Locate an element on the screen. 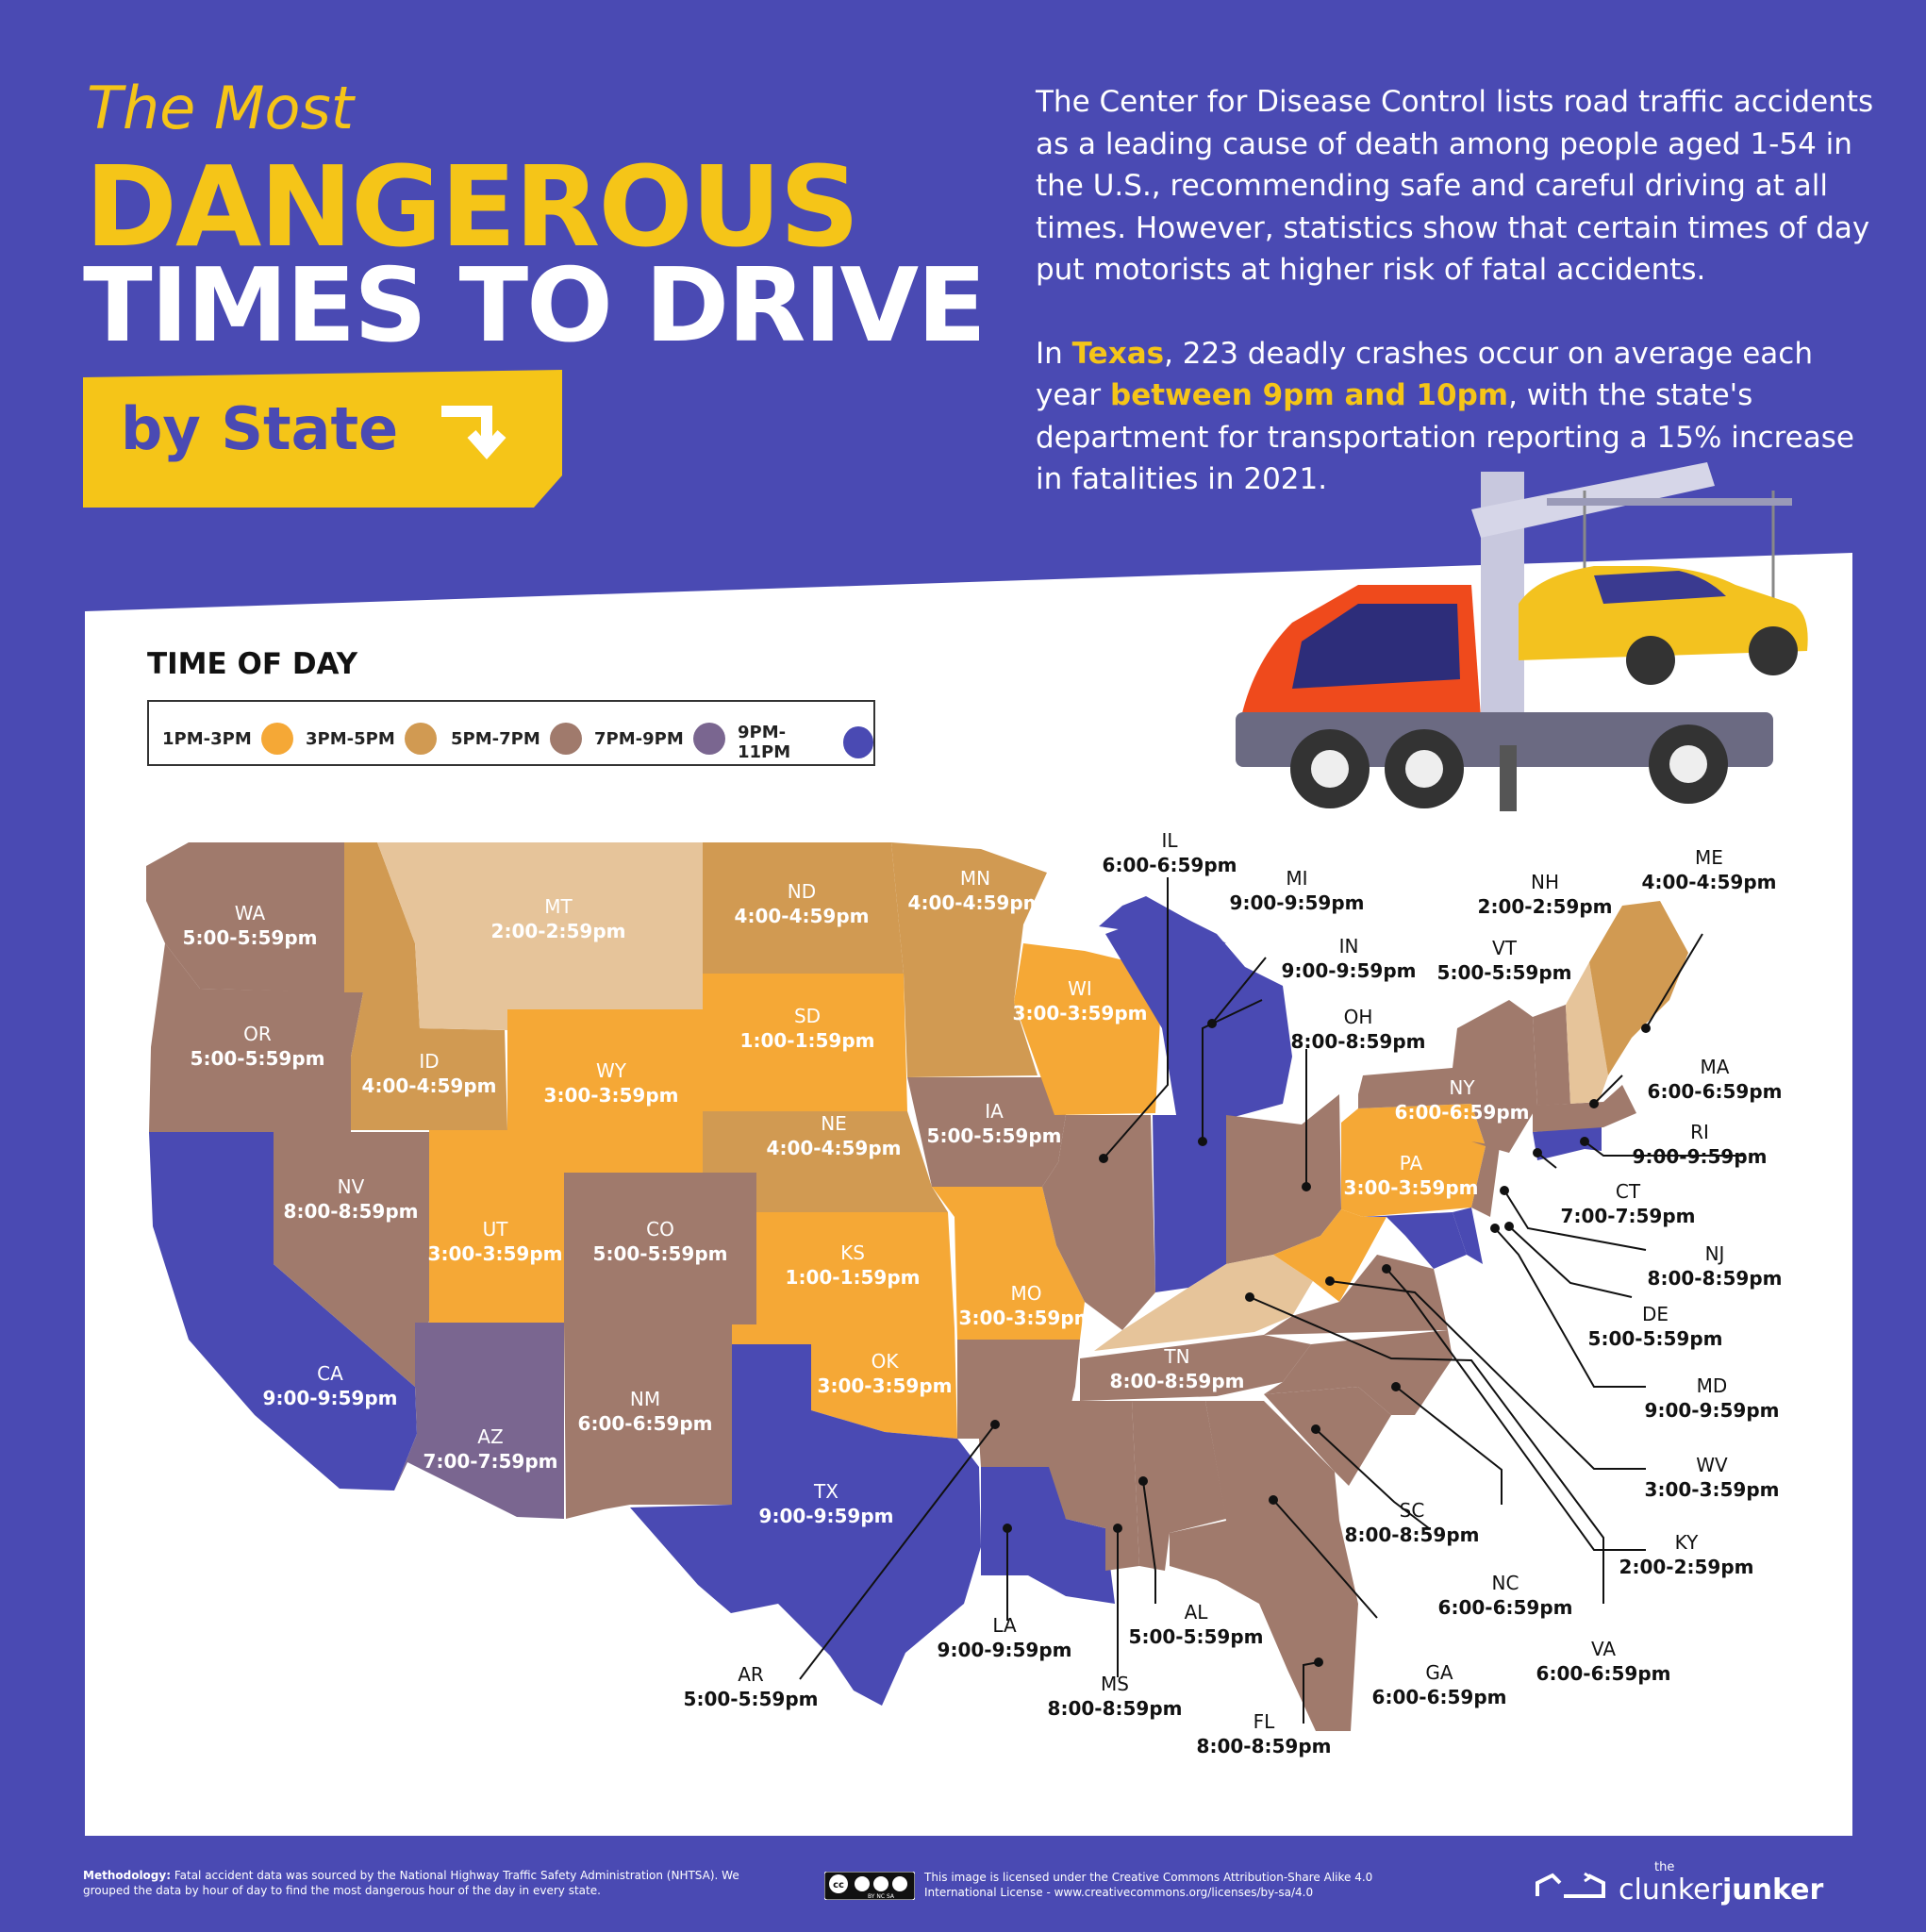  state-shape-ga is located at coordinates (1272, 1461).